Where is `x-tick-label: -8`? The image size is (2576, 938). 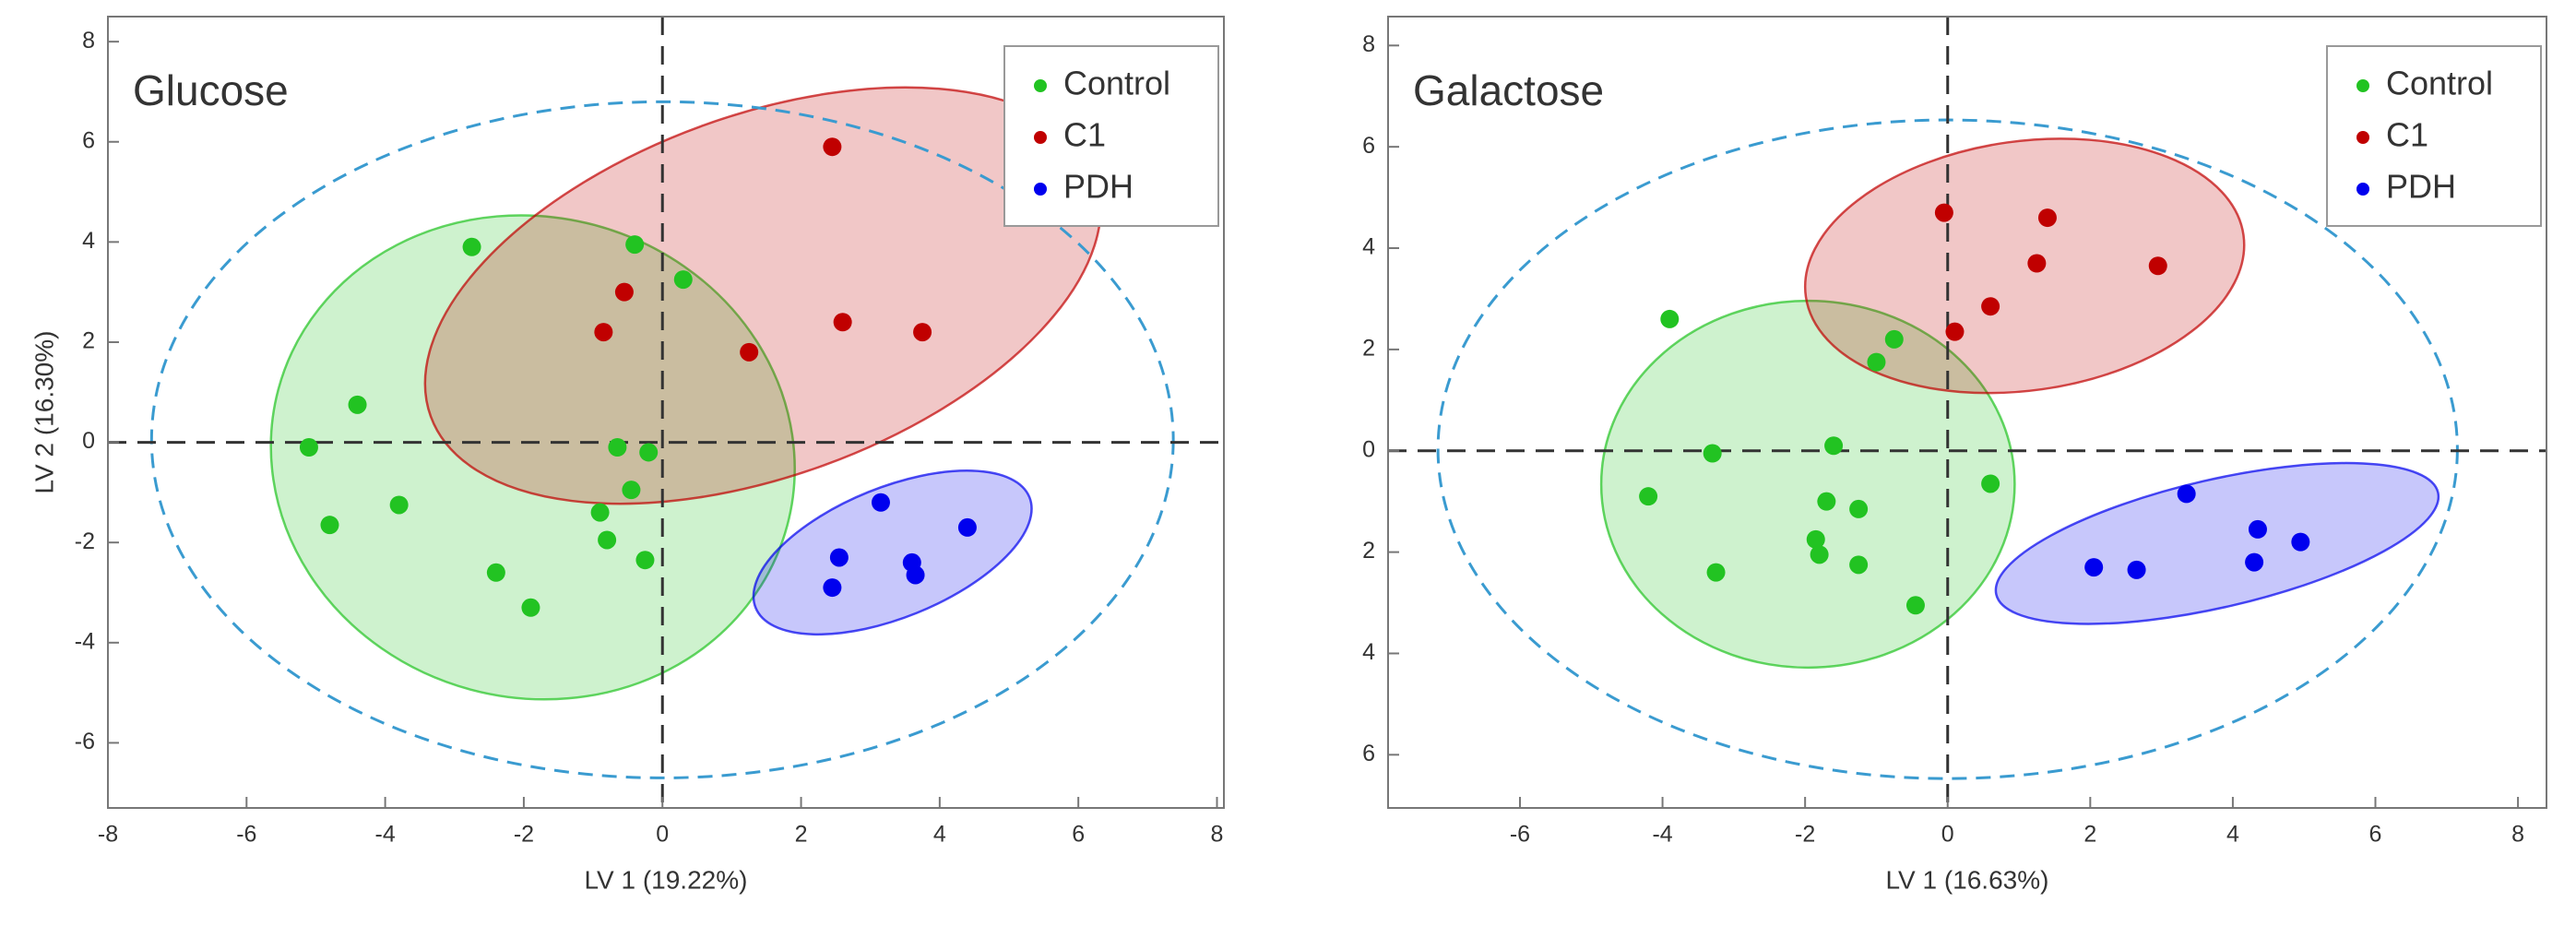
x-tick-label: -8 is located at coordinates (108, 835).